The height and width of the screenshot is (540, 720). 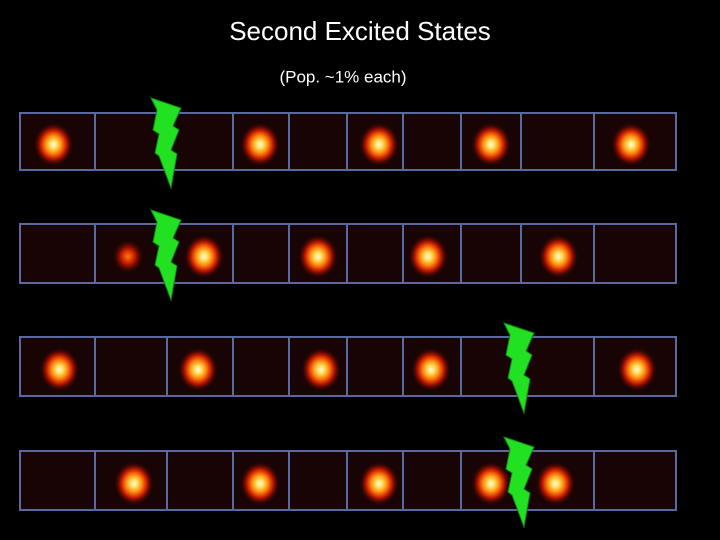 What do you see at coordinates (342, 76) in the screenshot?
I see `slide-subtitle: (Pop. ~1% each)` at bounding box center [342, 76].